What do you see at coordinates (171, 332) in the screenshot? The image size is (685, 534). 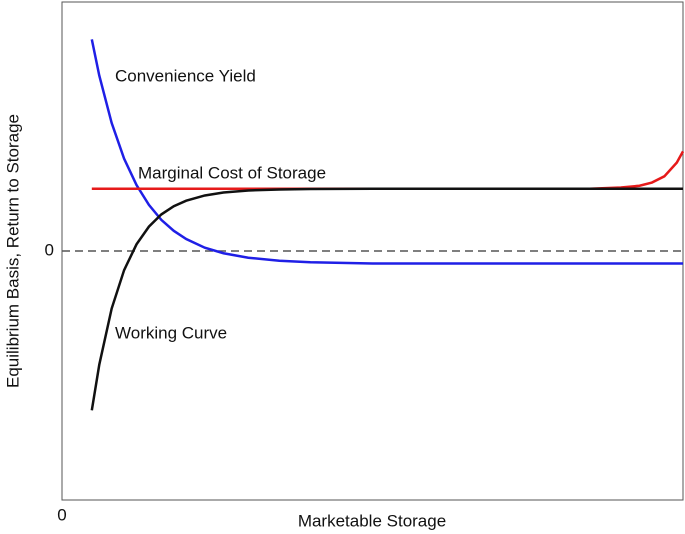 I see `series-label: Working Curve` at bounding box center [171, 332].